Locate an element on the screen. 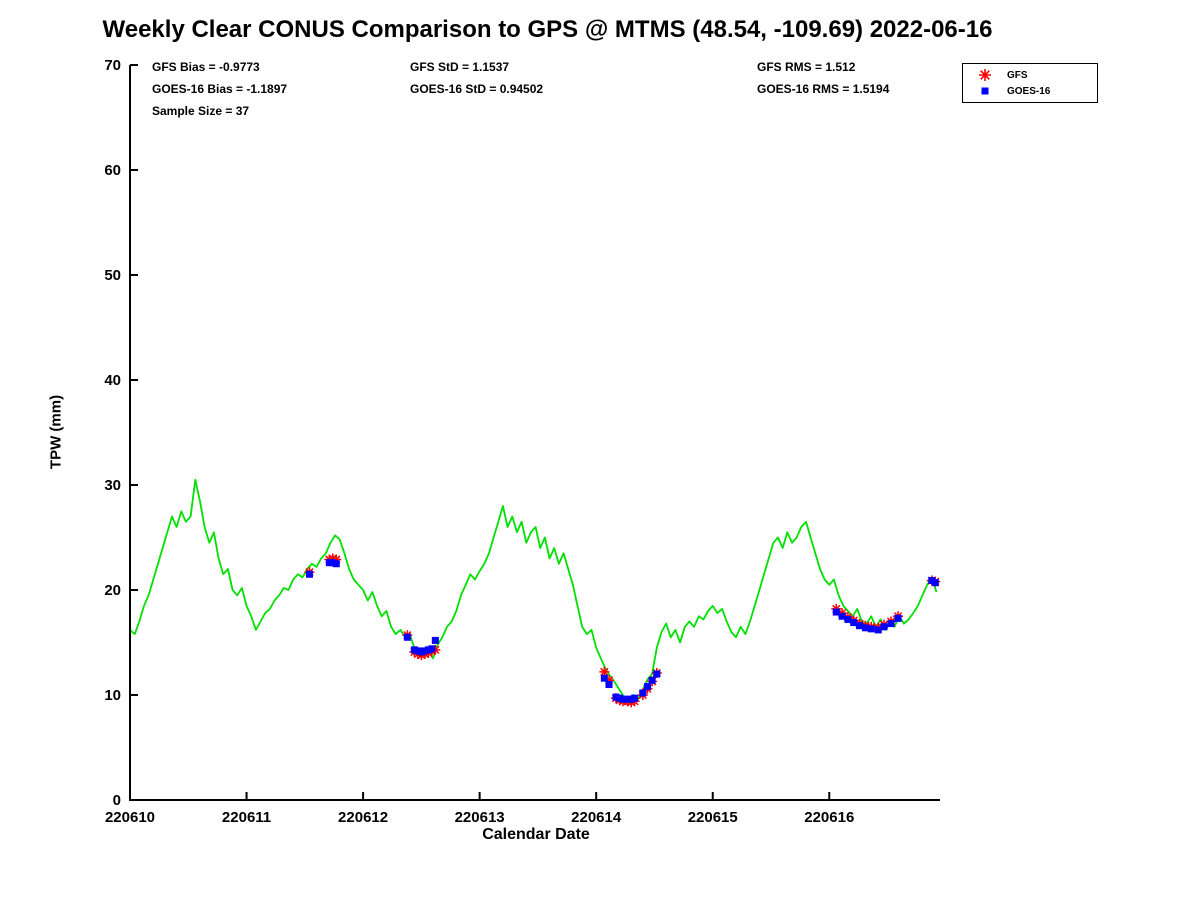 The height and width of the screenshot is (900, 1200). gfs-asterisk-icon is located at coordinates (985, 75).